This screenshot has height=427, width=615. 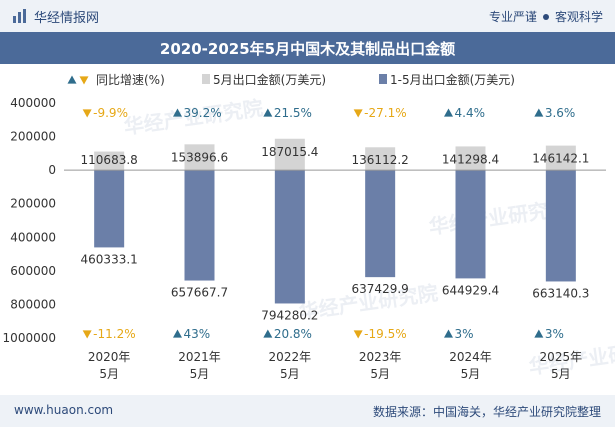 I want to click on data-label-may: 136112.2, so click(x=380, y=160).